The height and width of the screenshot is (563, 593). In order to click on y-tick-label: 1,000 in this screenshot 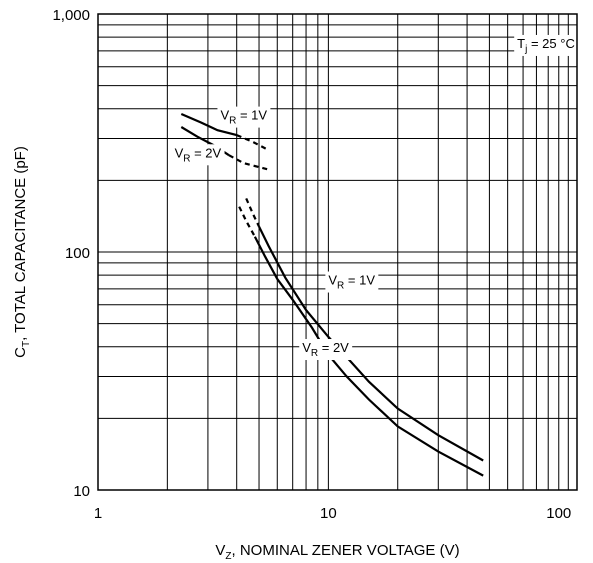, I will do `click(71, 15)`.